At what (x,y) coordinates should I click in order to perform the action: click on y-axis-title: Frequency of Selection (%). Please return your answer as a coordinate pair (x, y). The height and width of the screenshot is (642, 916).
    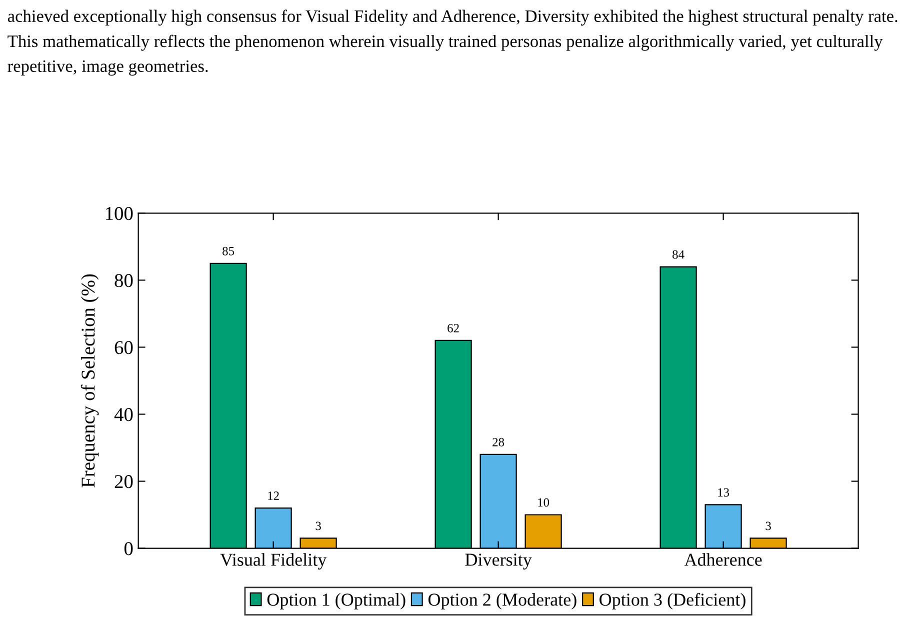
    Looking at the image, I should click on (89, 381).